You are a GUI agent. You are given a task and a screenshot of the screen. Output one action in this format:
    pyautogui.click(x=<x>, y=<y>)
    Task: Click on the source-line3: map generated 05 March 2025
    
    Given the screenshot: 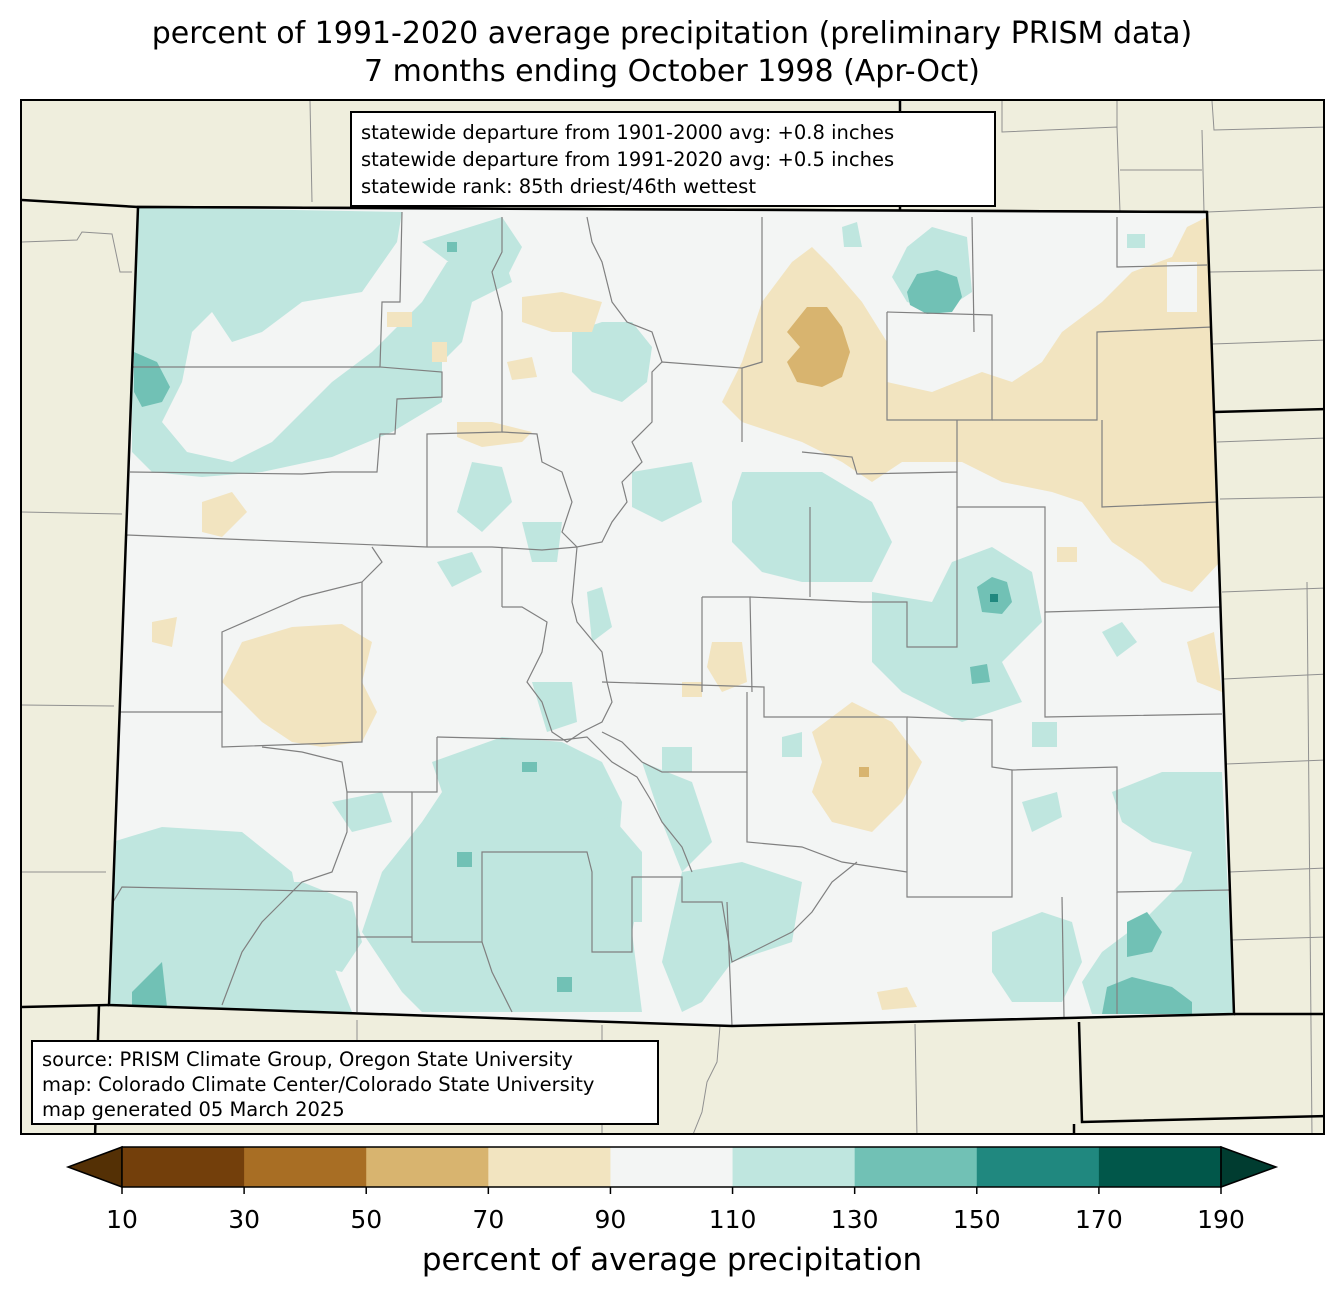 What is the action you would take?
    pyautogui.click(x=193, y=1109)
    